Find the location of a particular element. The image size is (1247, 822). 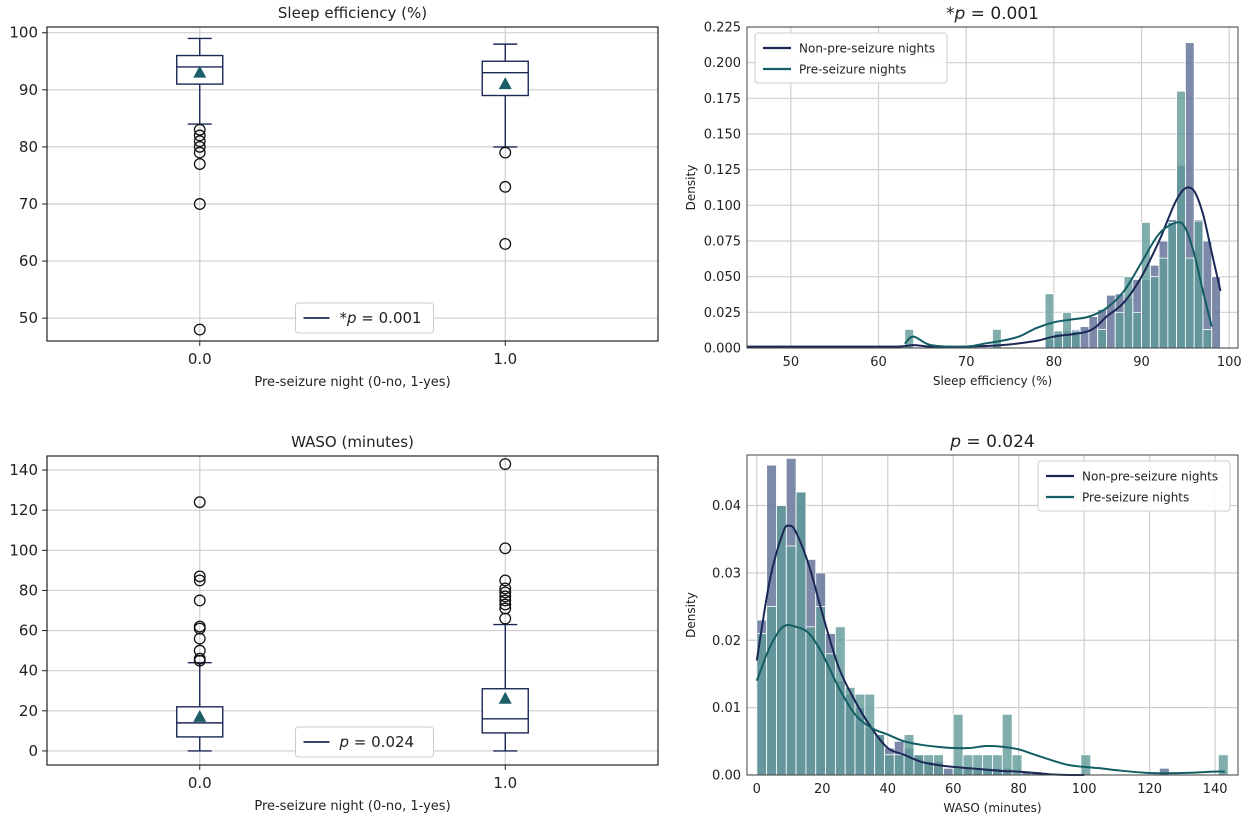

x-tick-label: 0 is located at coordinates (757, 789).